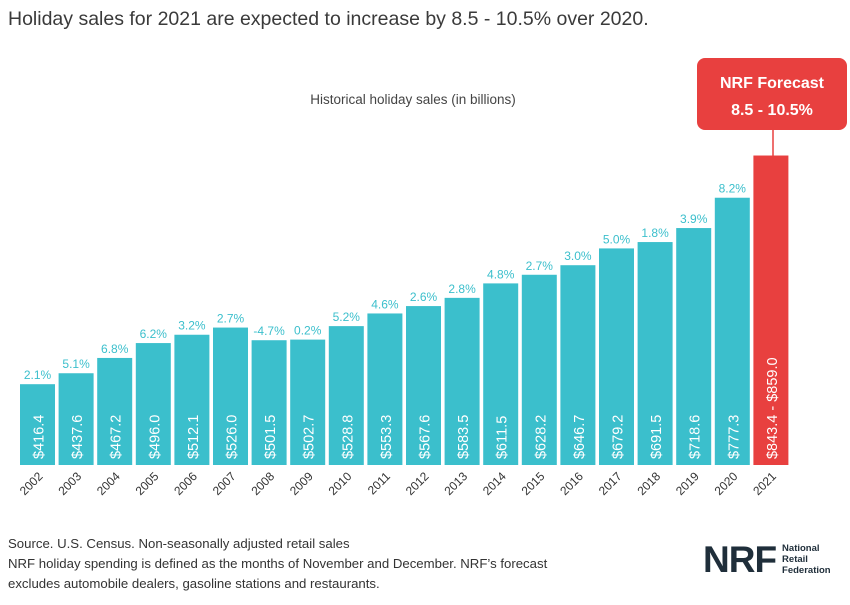 Image resolution: width=850 pixels, height=605 pixels. Describe the element at coordinates (610, 483) in the screenshot. I see `year-label-2017: 2017` at that location.